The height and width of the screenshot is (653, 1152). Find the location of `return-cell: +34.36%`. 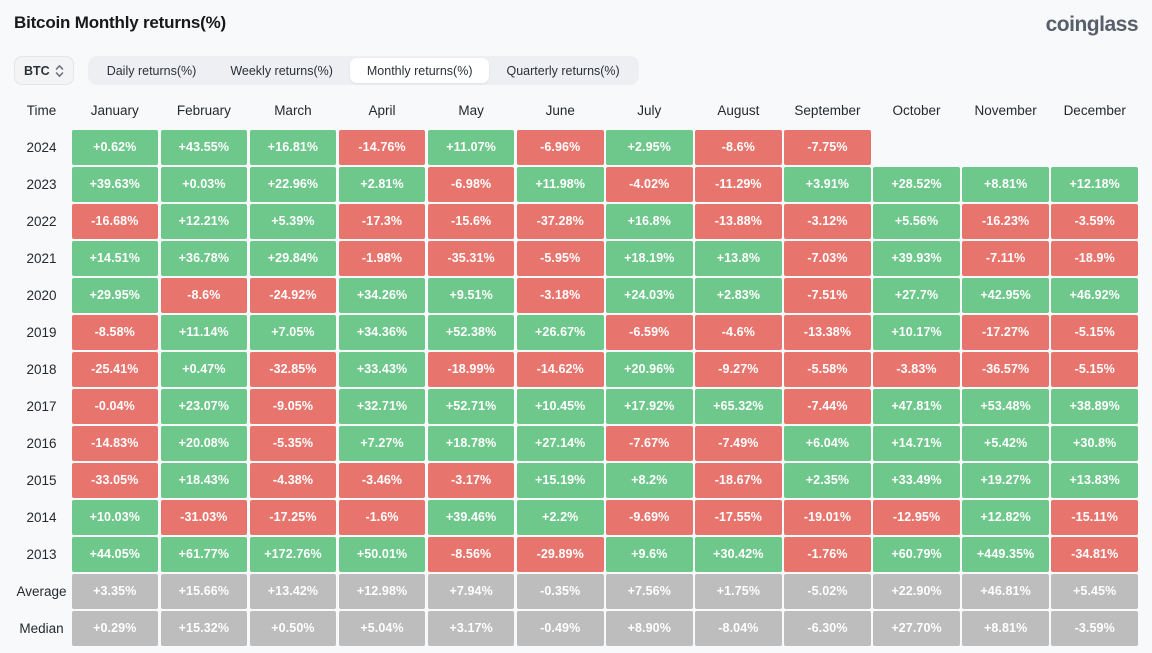

return-cell: +34.36% is located at coordinates (382, 332).